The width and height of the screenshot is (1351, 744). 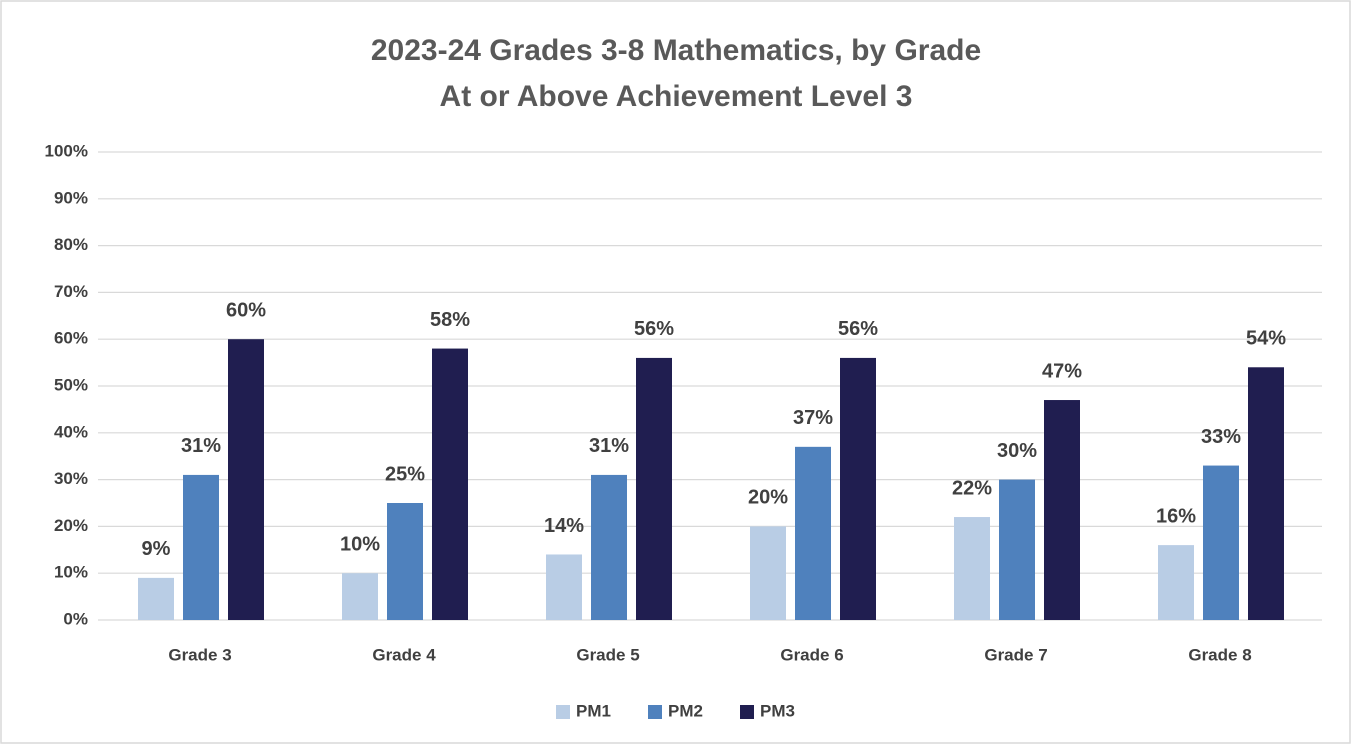 What do you see at coordinates (1176, 516) in the screenshot?
I see `data-label: 16%` at bounding box center [1176, 516].